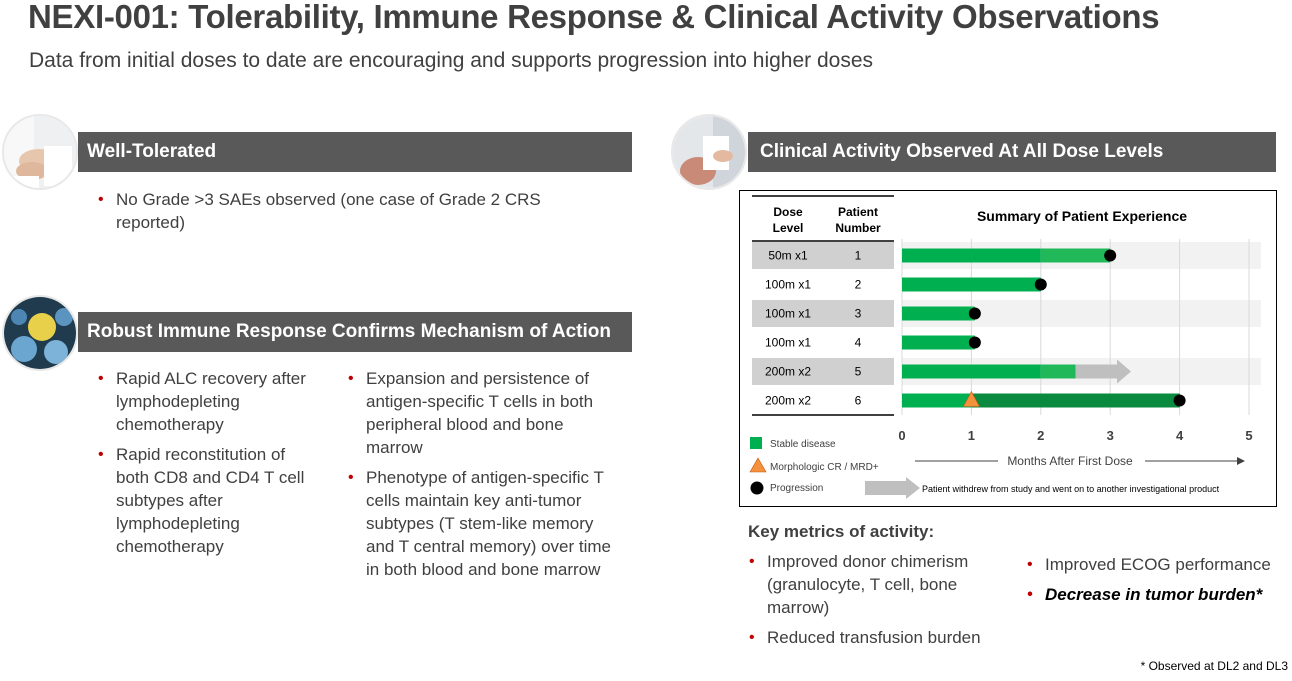 Image resolution: width=1292 pixels, height=681 pixels. Describe the element at coordinates (803, 444) in the screenshot. I see `legend-stable-label: Stable disease` at that location.